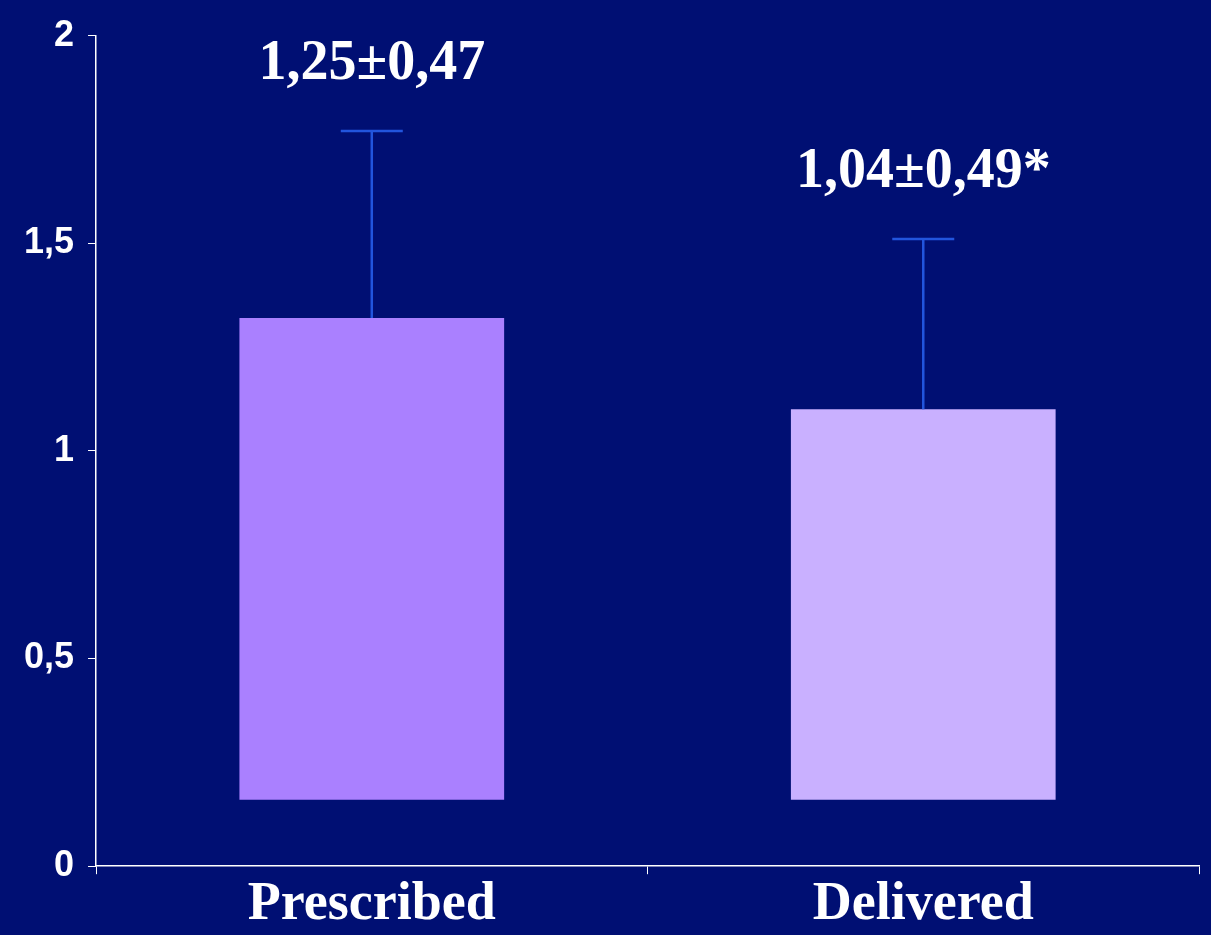  Describe the element at coordinates (64, 33) in the screenshot. I see `y-tick-label: 2` at that location.